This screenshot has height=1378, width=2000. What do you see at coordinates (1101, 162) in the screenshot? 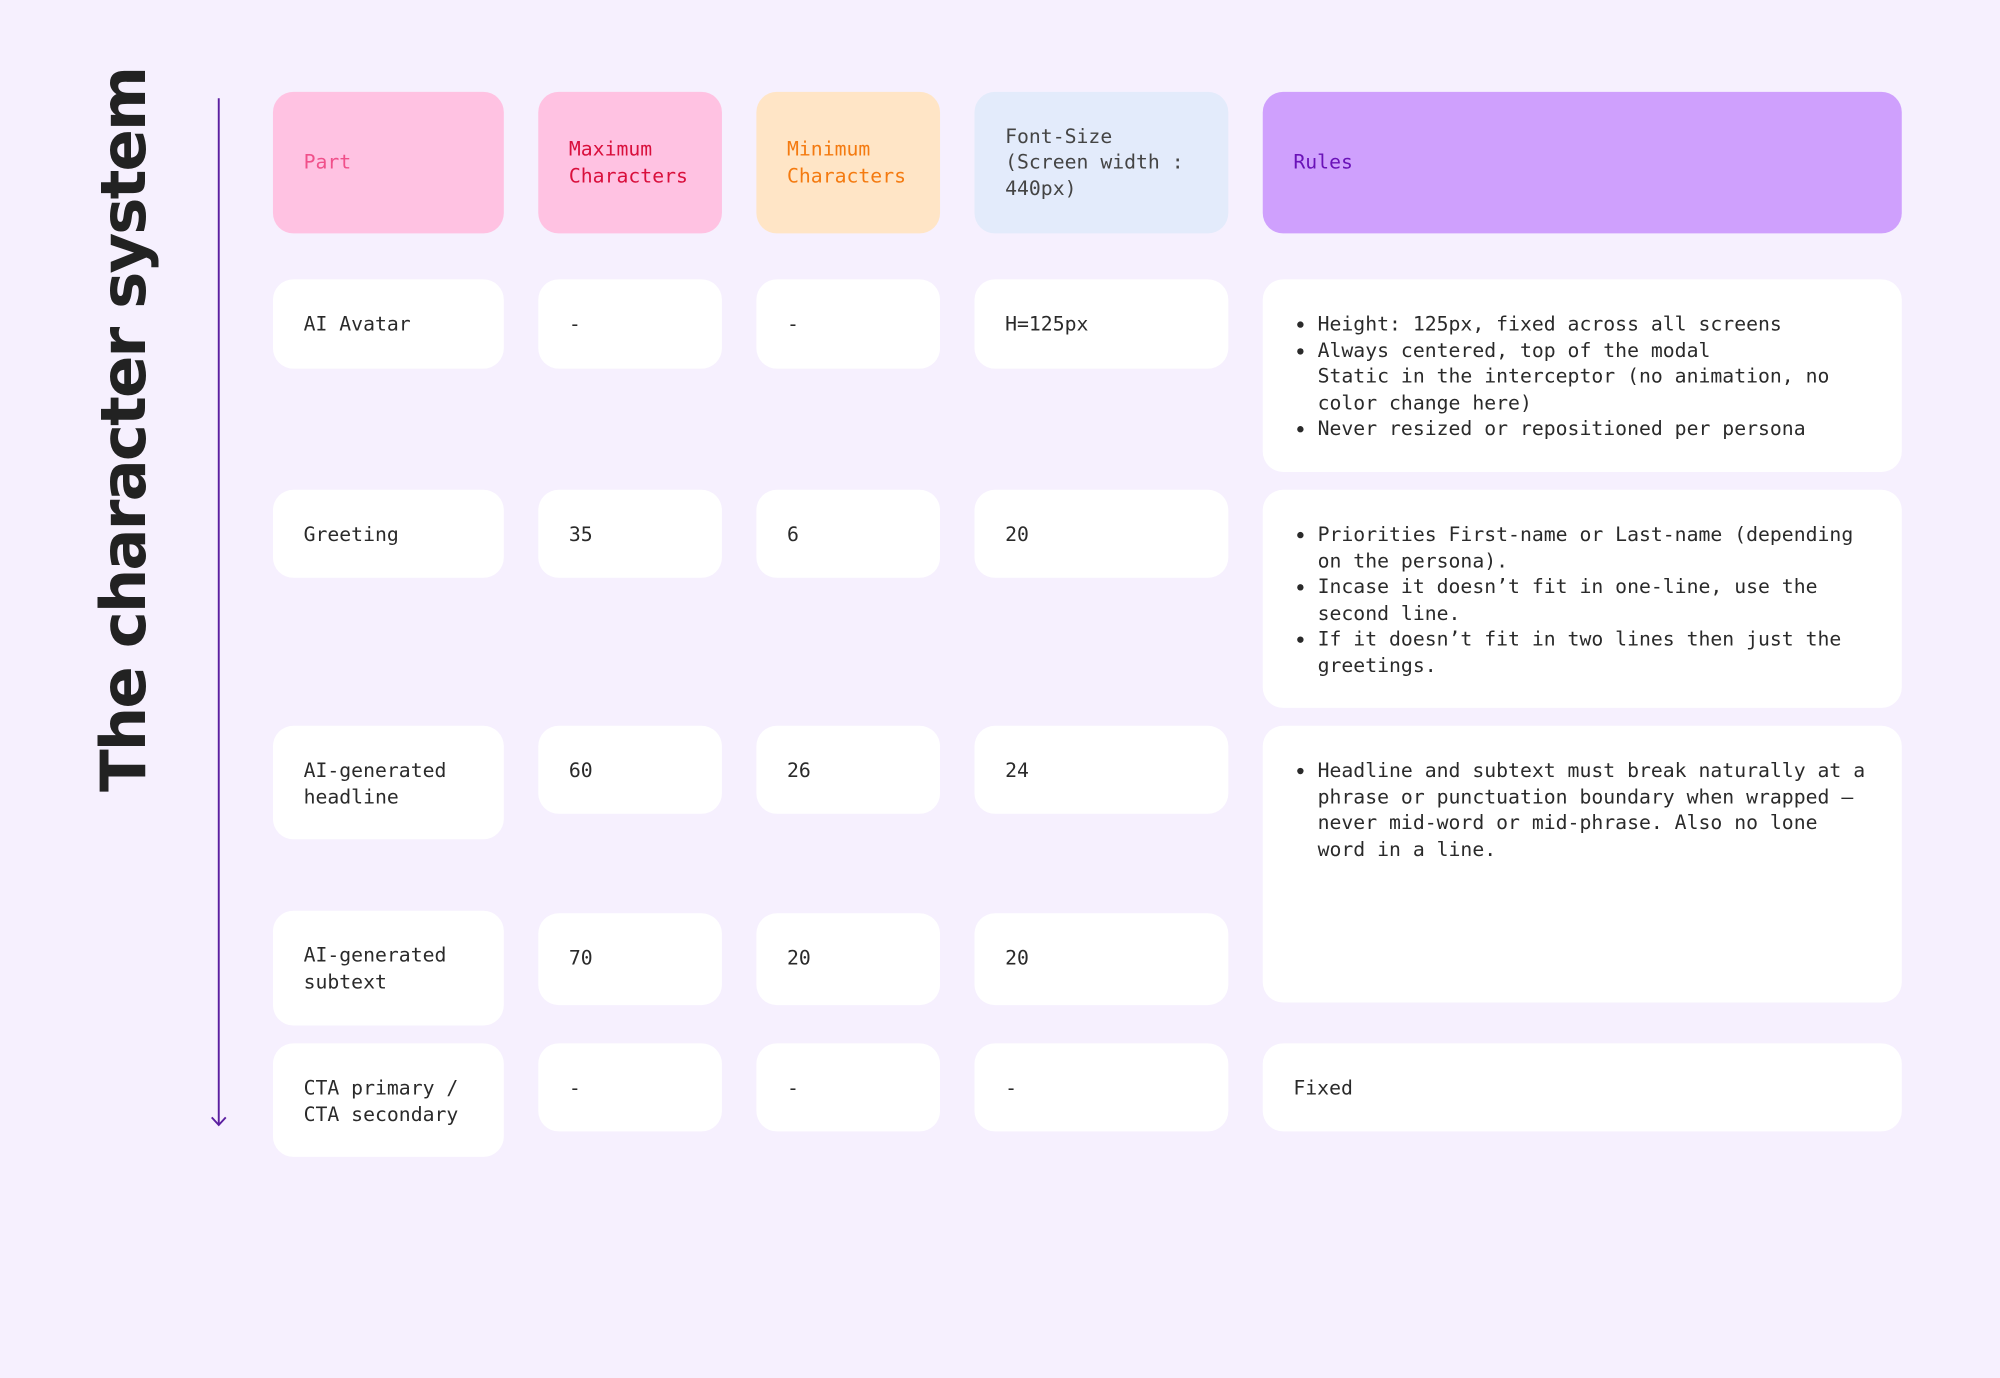
I see `column-header: Font-Size (Screen width : 440px)` at bounding box center [1101, 162].